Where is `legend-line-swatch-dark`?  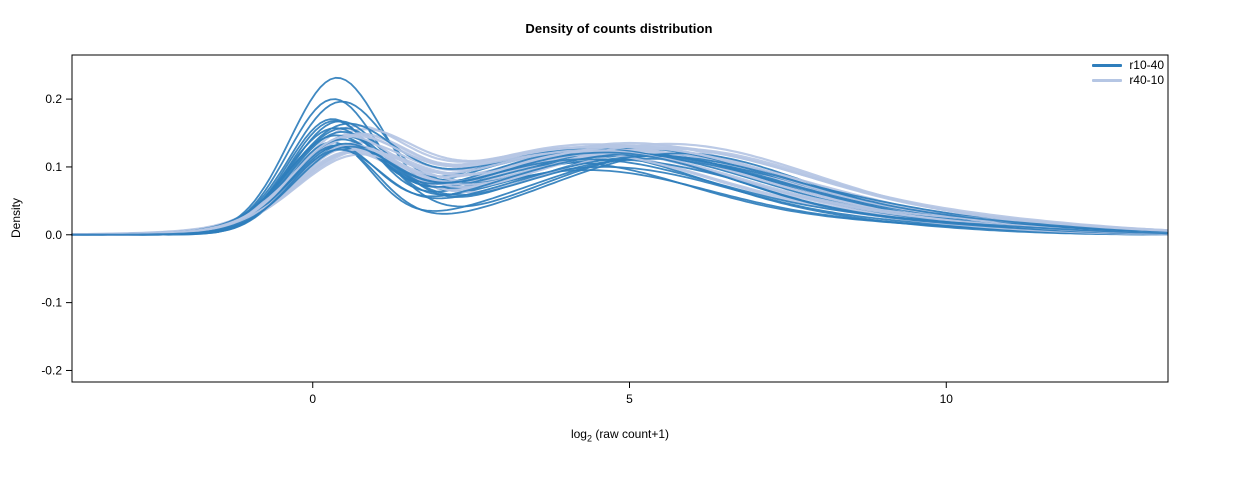 legend-line-swatch-dark is located at coordinates (1107, 65).